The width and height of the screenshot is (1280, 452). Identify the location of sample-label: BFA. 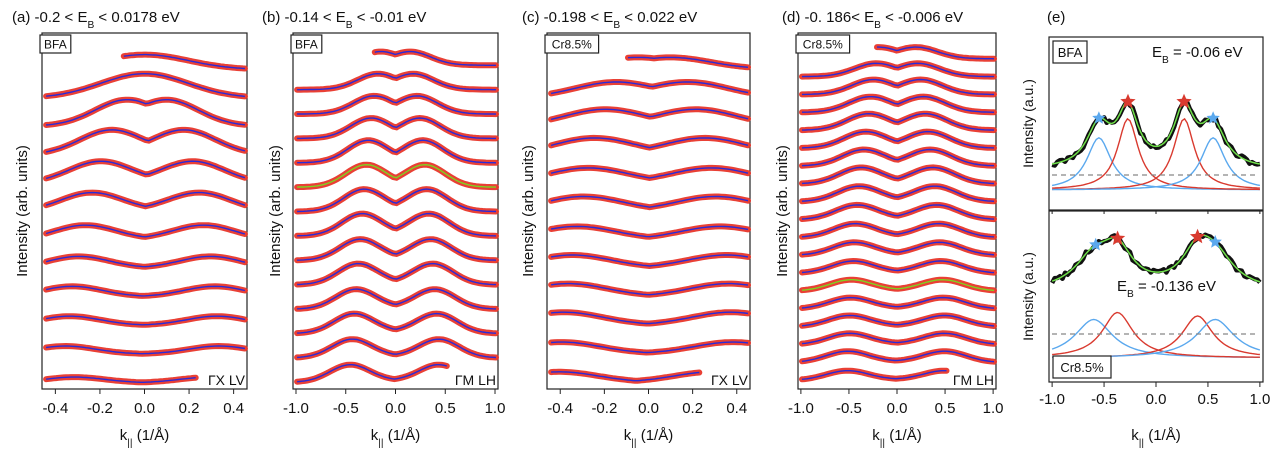
(1070, 52).